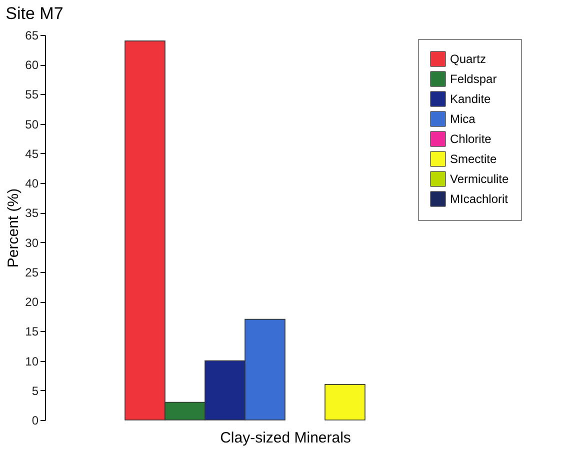 Image resolution: width=577 pixels, height=464 pixels. What do you see at coordinates (473, 79) in the screenshot?
I see `legend-label: Feldspar` at bounding box center [473, 79].